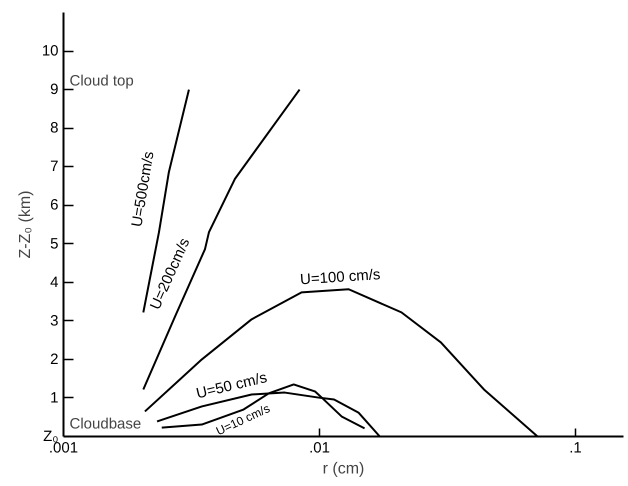  Describe the element at coordinates (106, 424) in the screenshot. I see `annotation: Cloudbase` at that location.